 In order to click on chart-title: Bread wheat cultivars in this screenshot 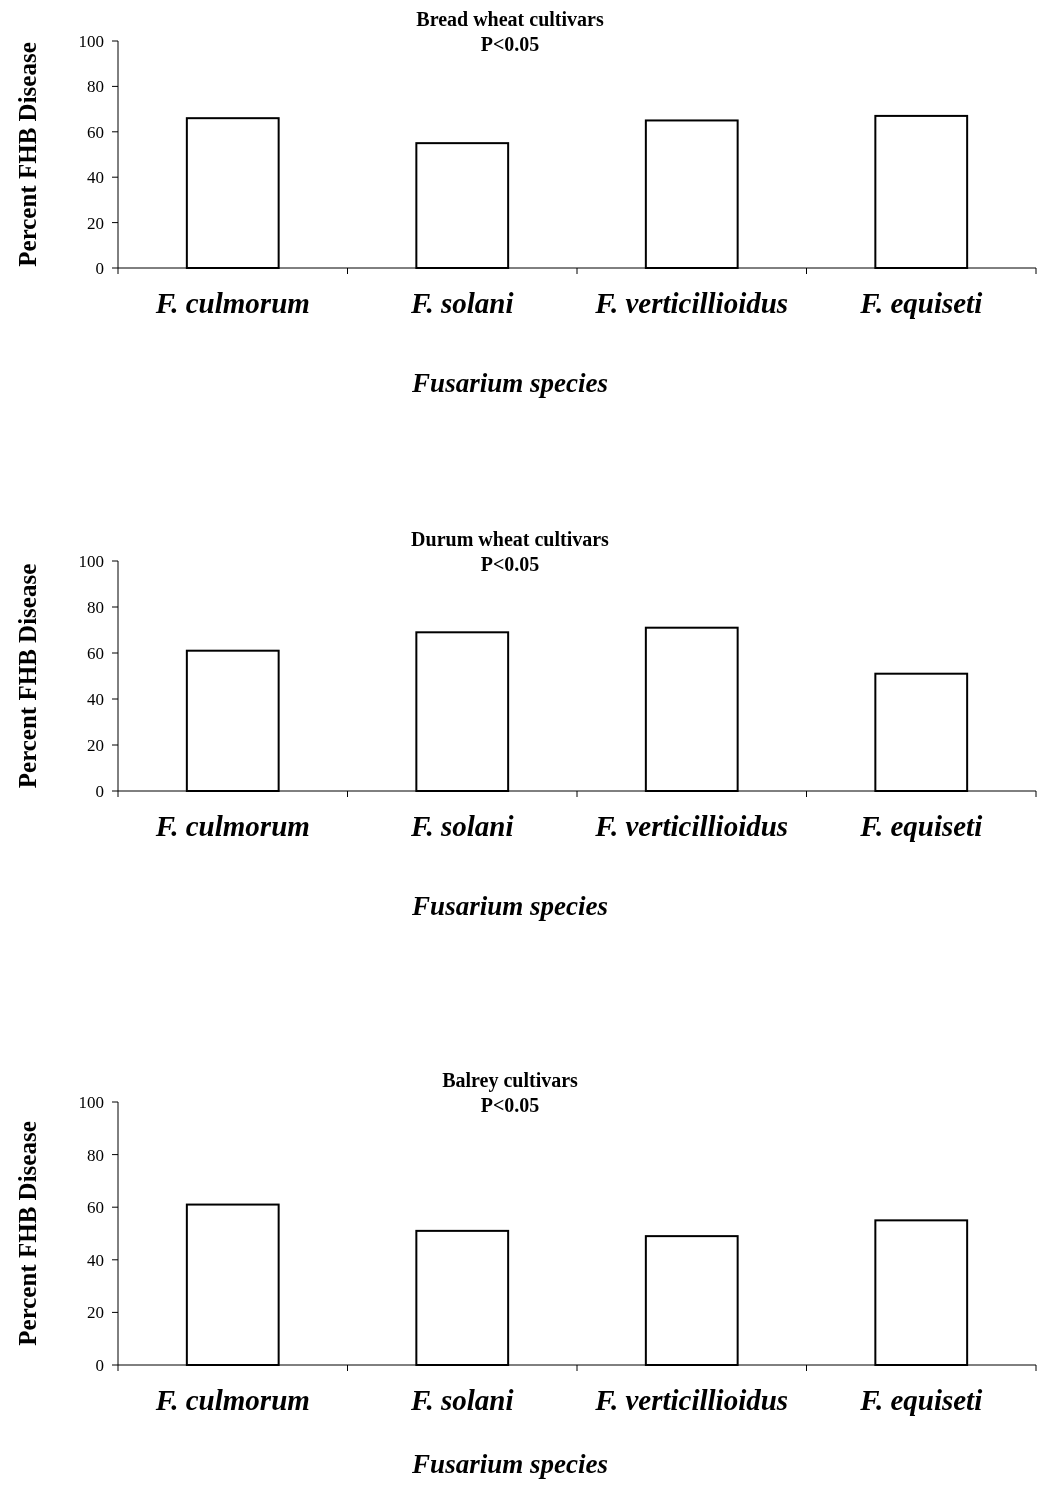, I will do `click(510, 19)`.